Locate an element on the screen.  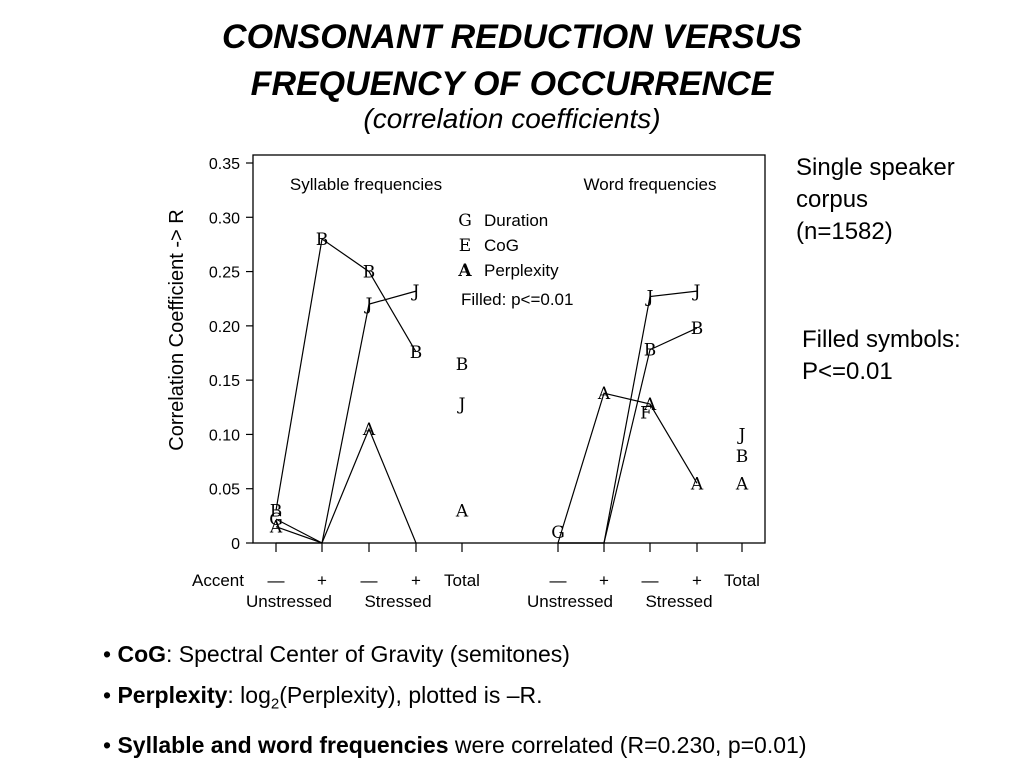
corpus-note-line: (n=1582) is located at coordinates (844, 231).